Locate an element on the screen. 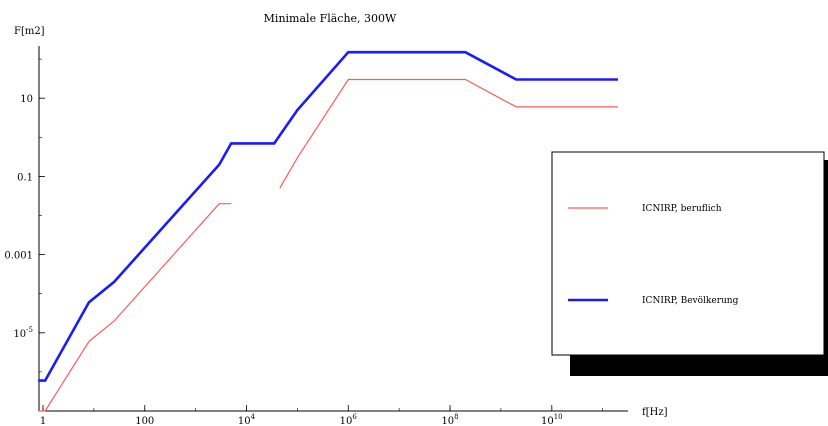  y-tick-label: 10-5 is located at coordinates (23, 333).